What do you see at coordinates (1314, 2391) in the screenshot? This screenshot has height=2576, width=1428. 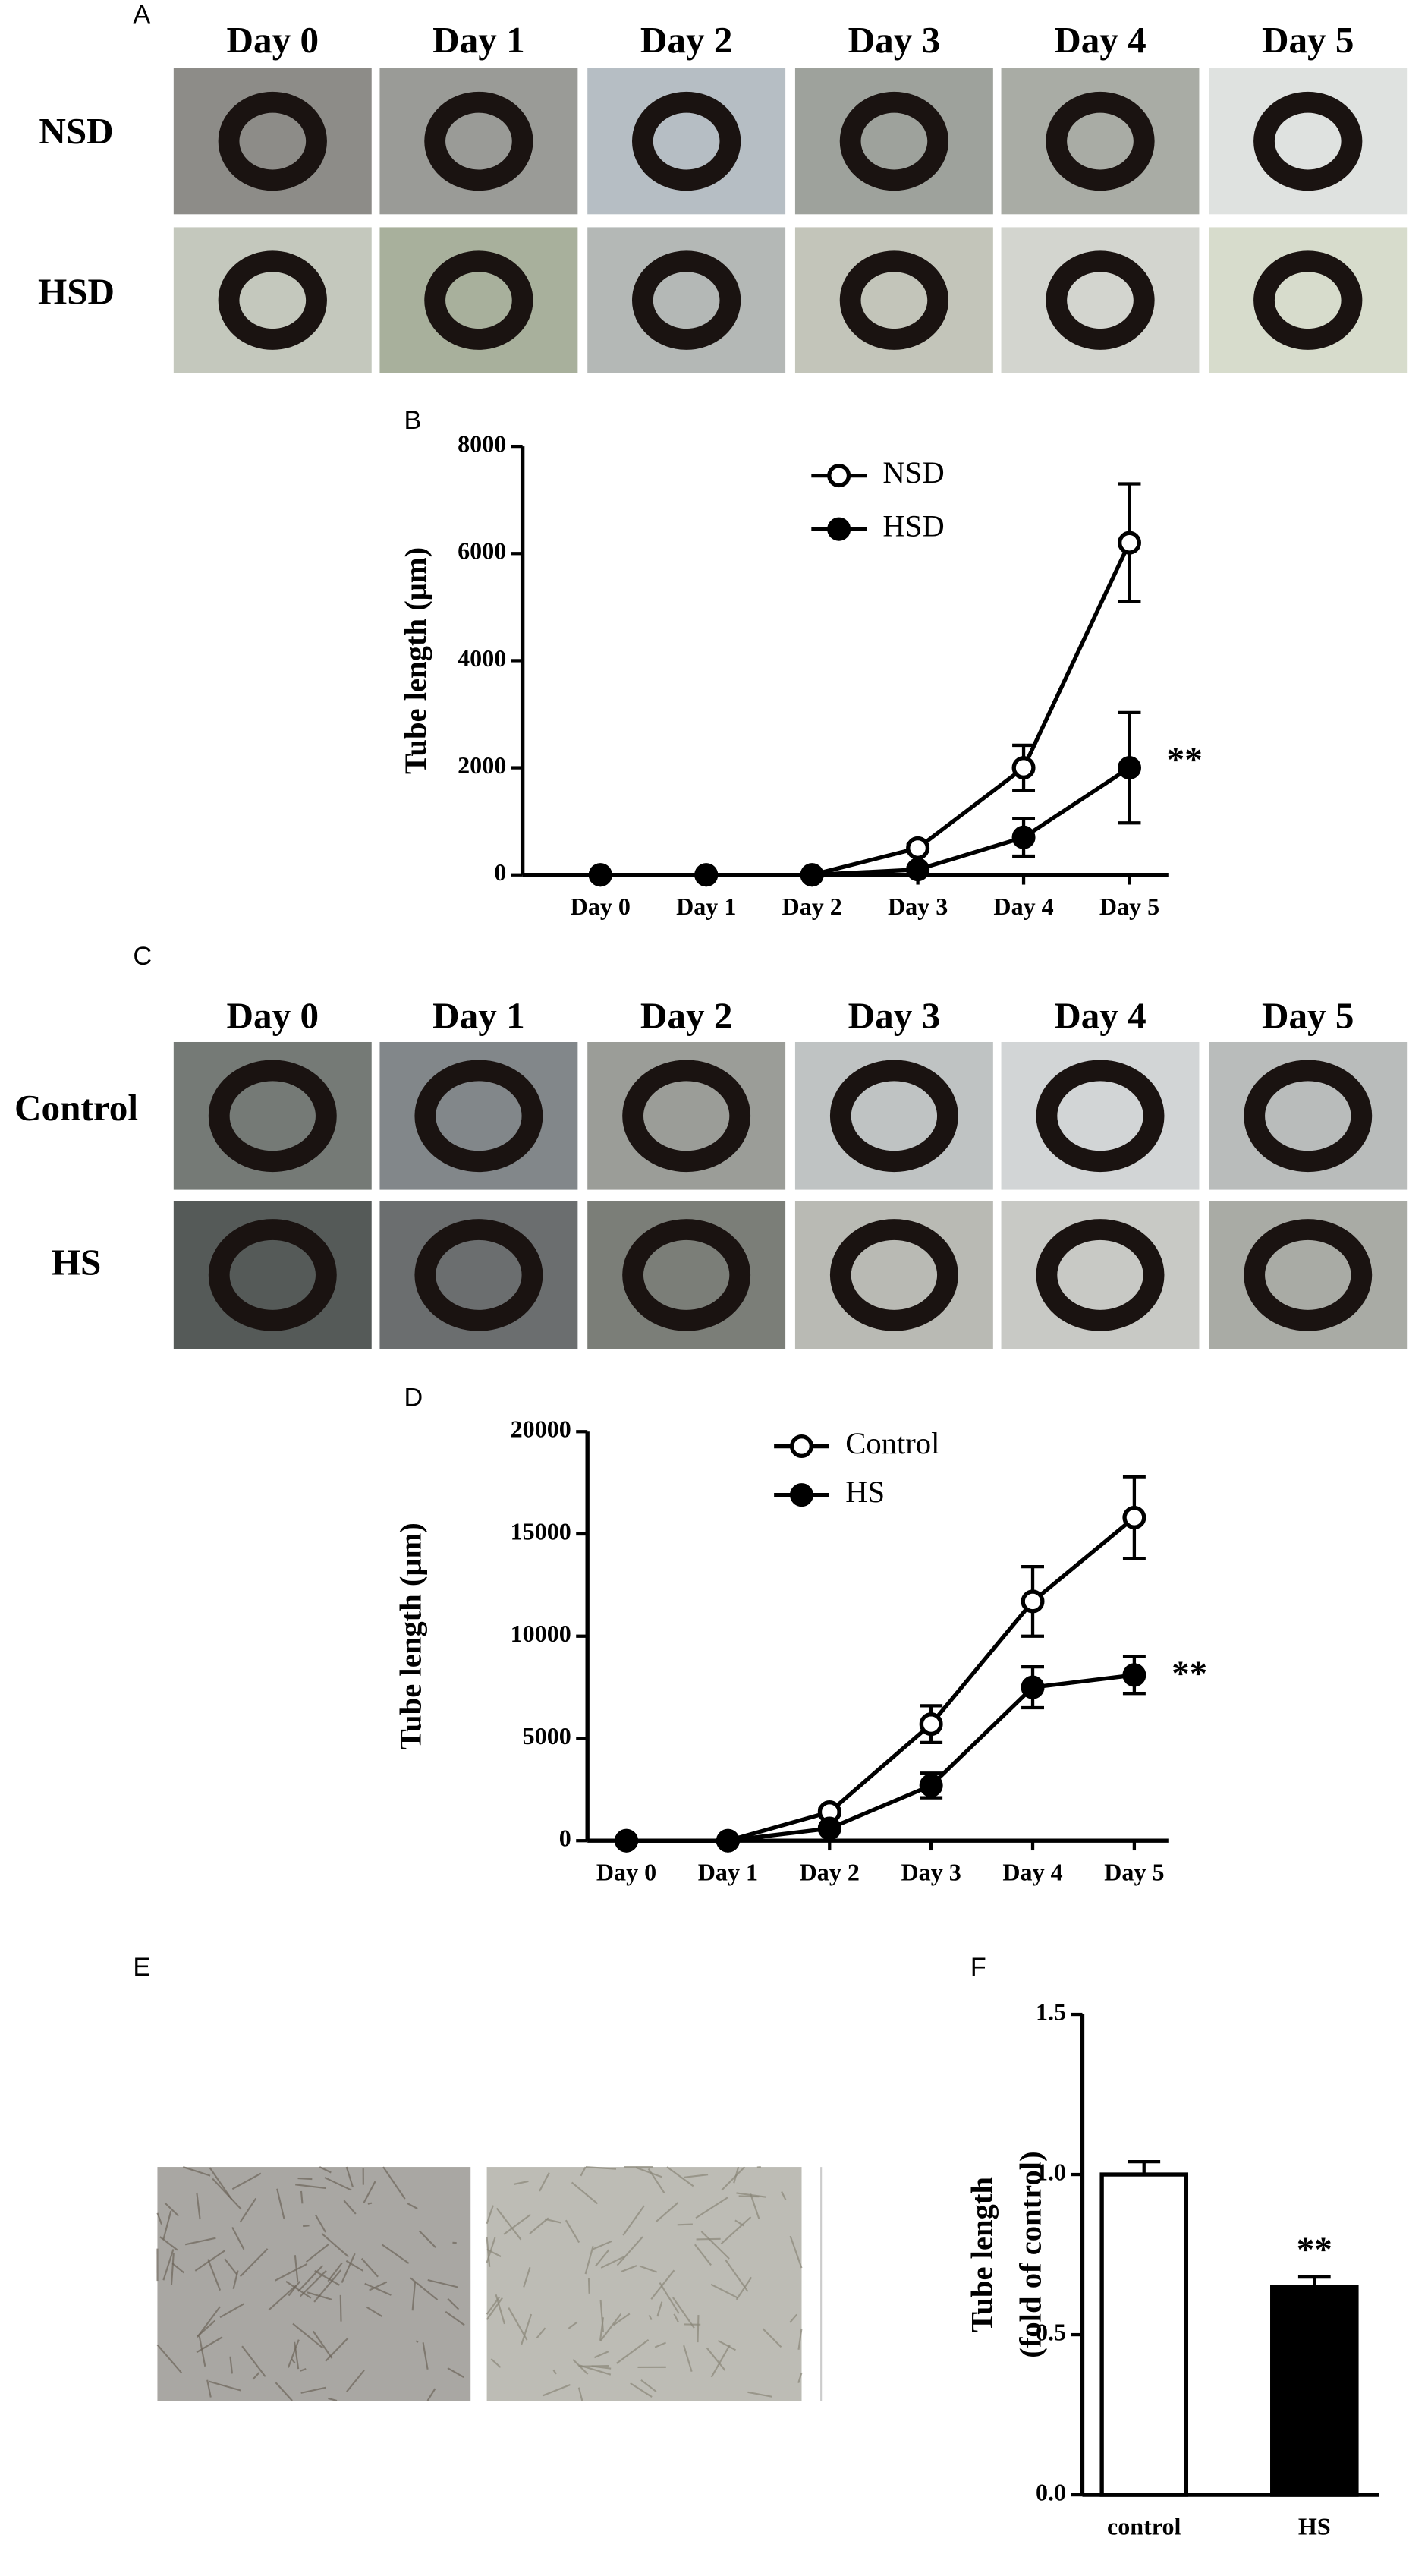 I see `bar` at bounding box center [1314, 2391].